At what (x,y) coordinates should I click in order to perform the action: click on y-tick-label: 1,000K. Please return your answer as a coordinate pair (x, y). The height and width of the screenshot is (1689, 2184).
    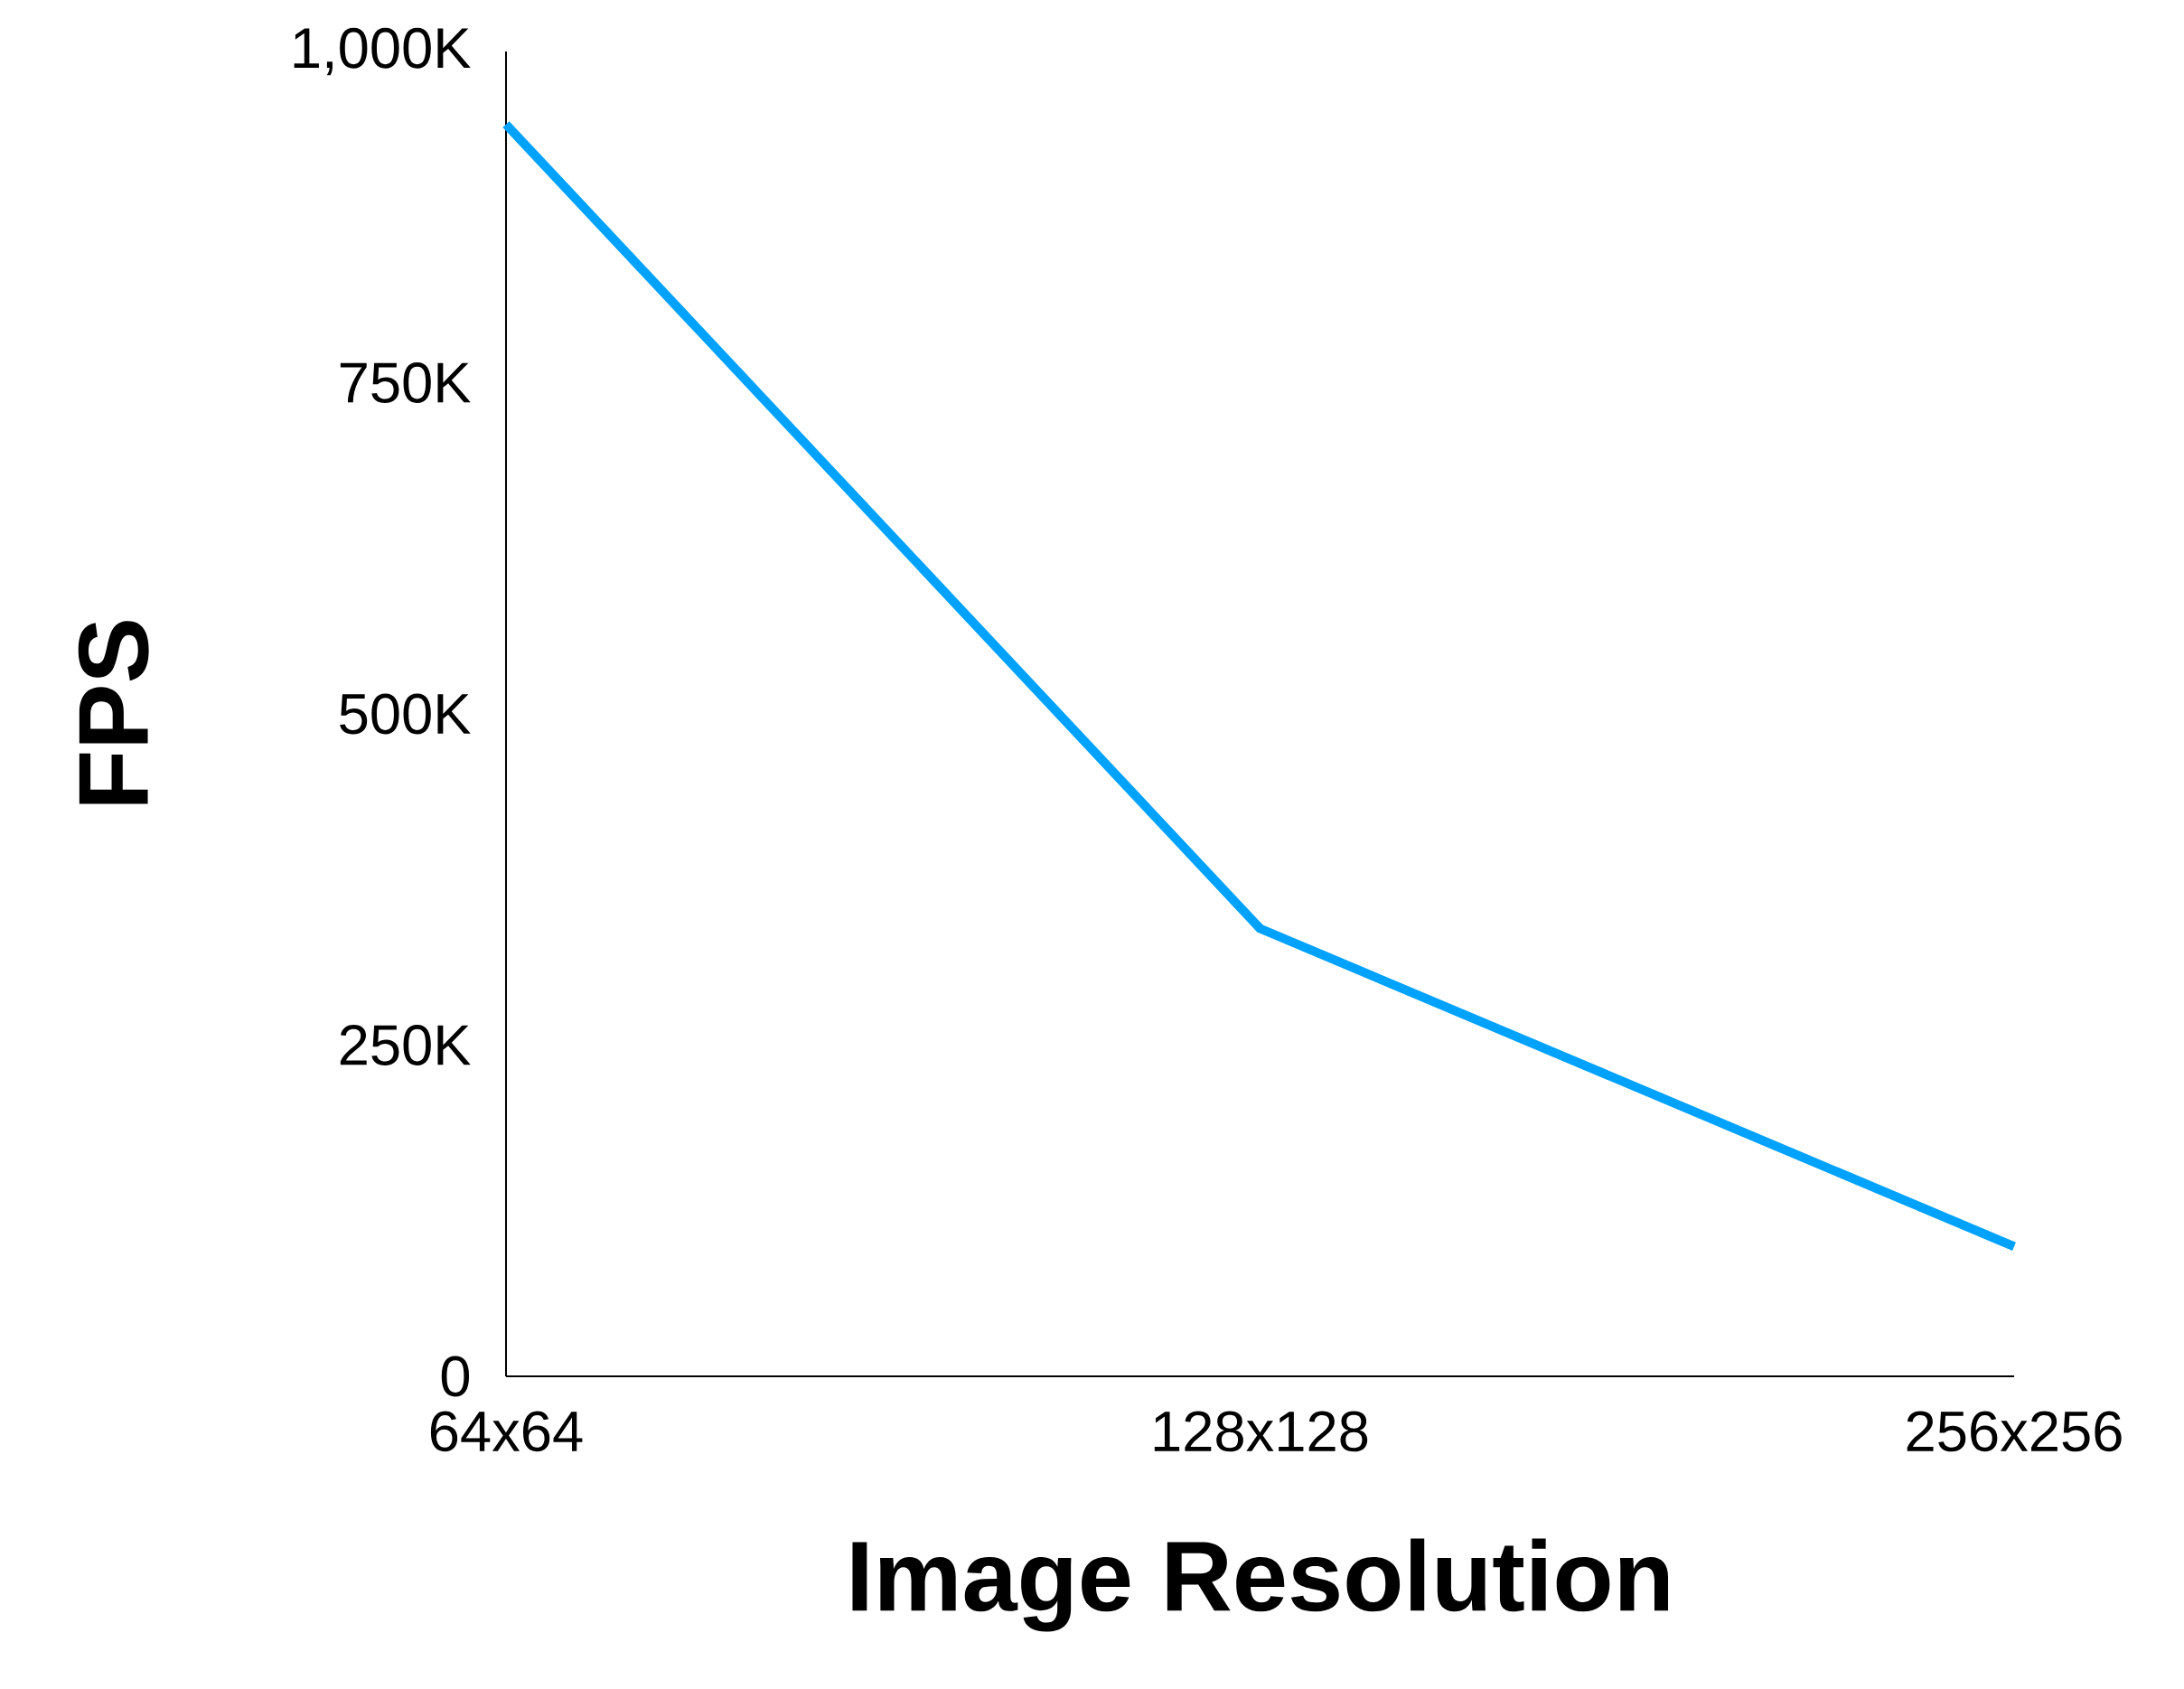
    Looking at the image, I should click on (383, 52).